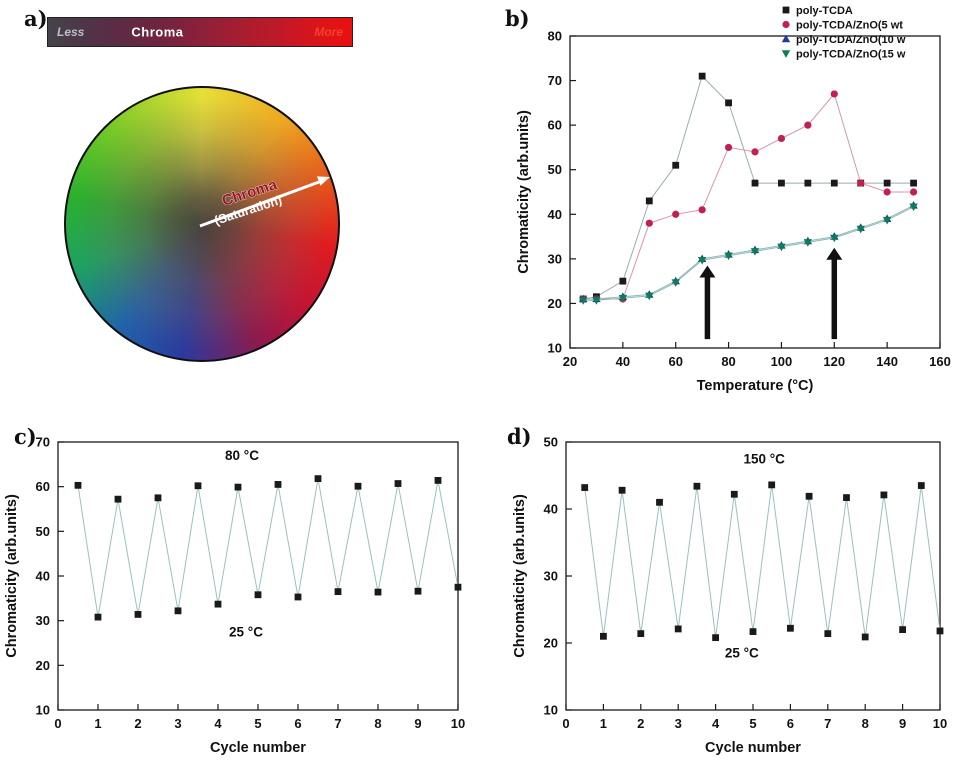  Describe the element at coordinates (675, 361) in the screenshot. I see `x-tick-label: 60` at that location.